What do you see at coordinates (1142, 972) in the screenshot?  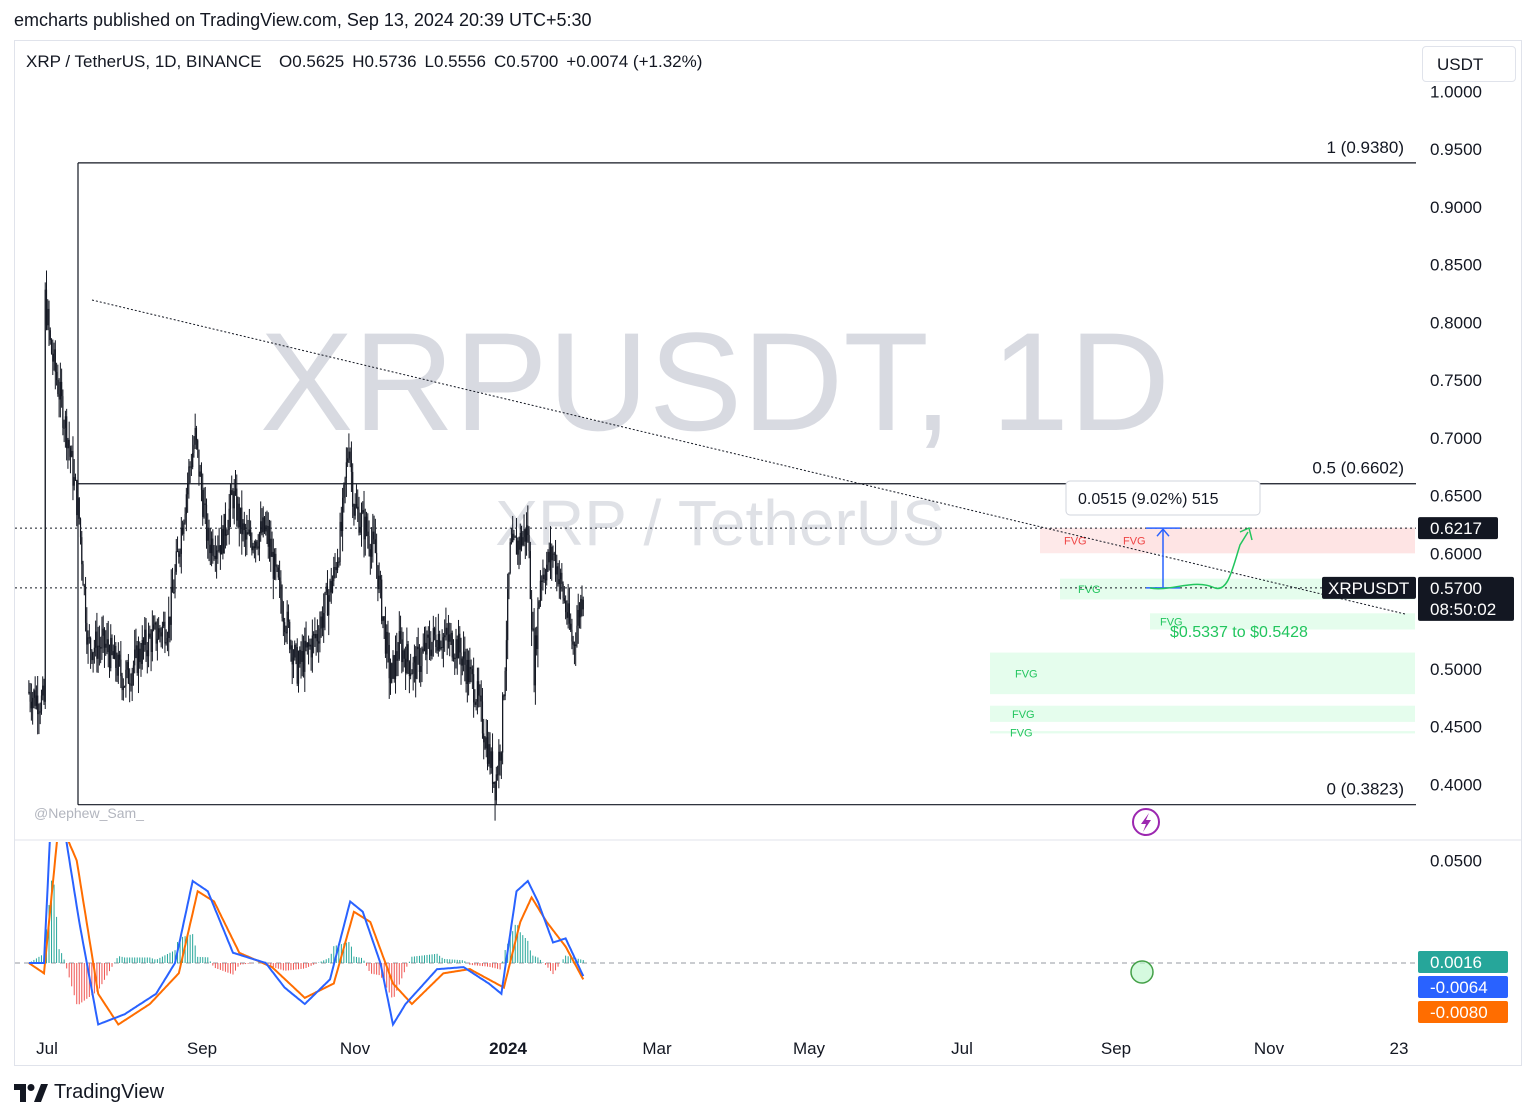 I see `crossover-marker` at bounding box center [1142, 972].